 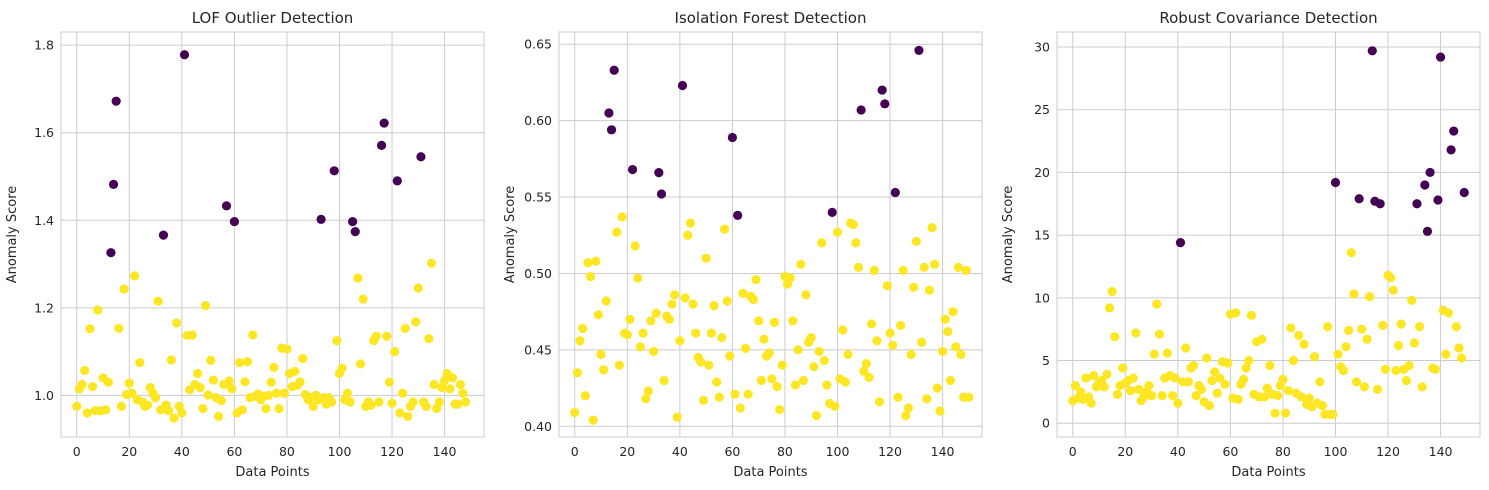 I want to click on y-tick-label: 0.60, so click(x=538, y=120).